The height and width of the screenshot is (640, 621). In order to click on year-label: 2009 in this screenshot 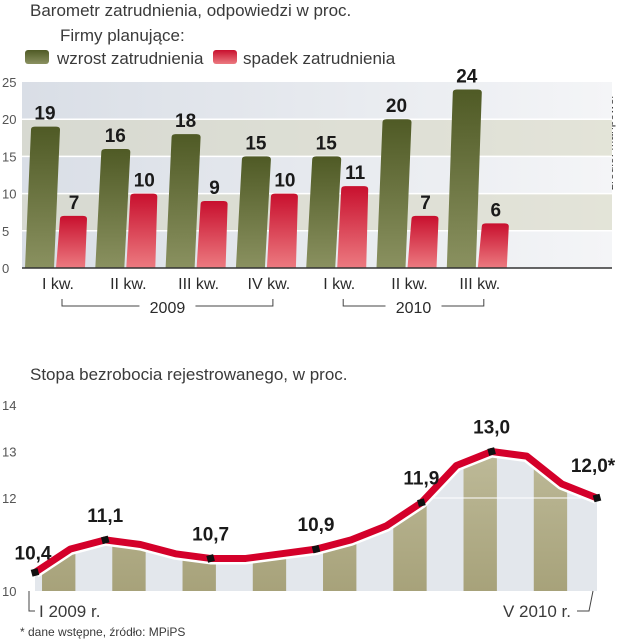, I will do `click(168, 308)`.